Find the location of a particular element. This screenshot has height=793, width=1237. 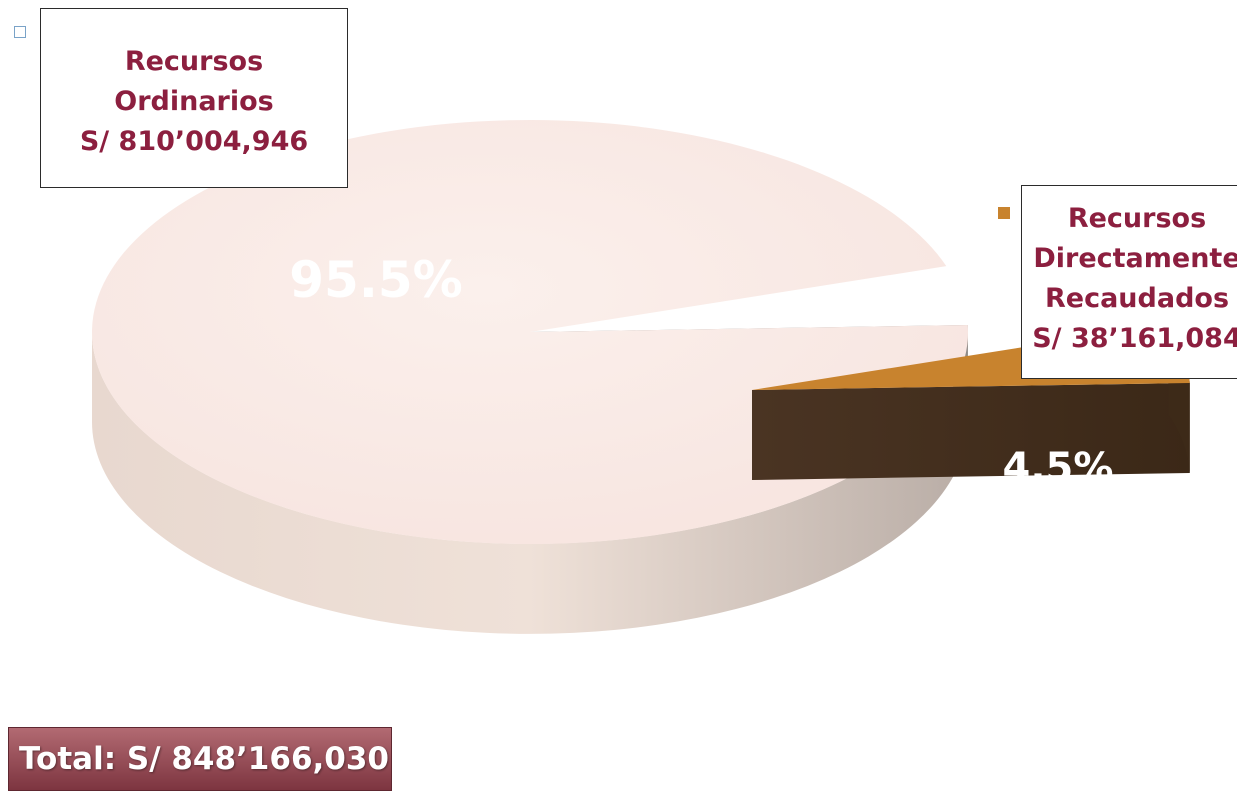

legend-label-line: Recaudados is located at coordinates (1137, 298).